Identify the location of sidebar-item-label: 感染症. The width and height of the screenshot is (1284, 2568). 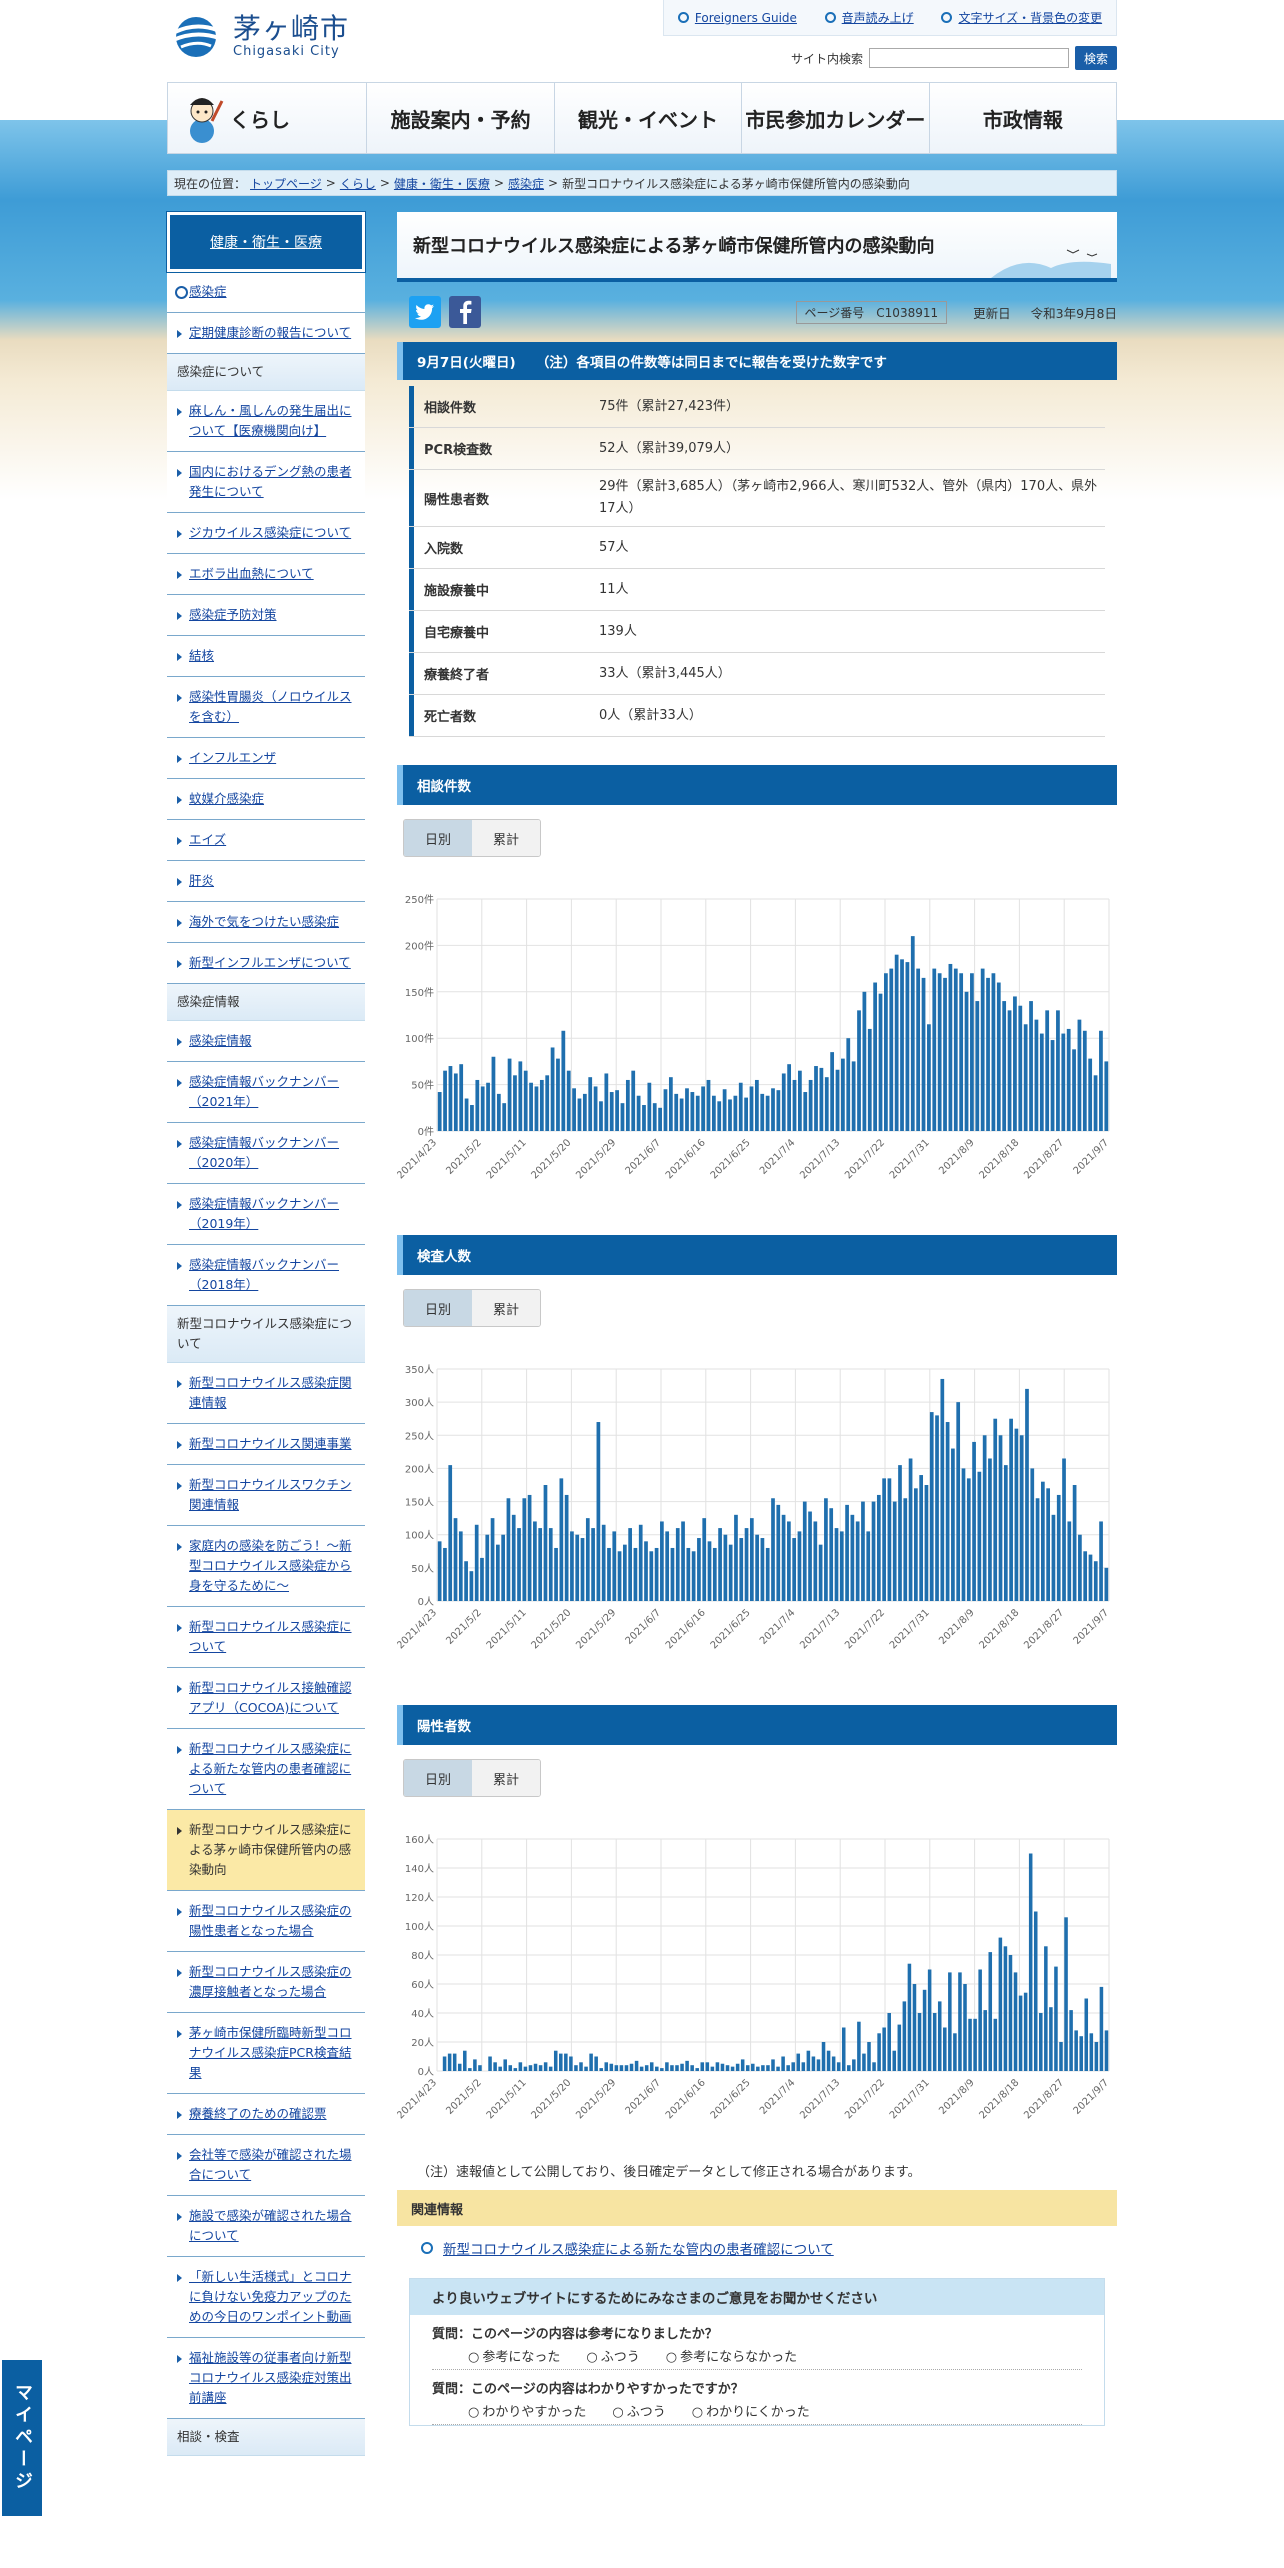
(208, 291).